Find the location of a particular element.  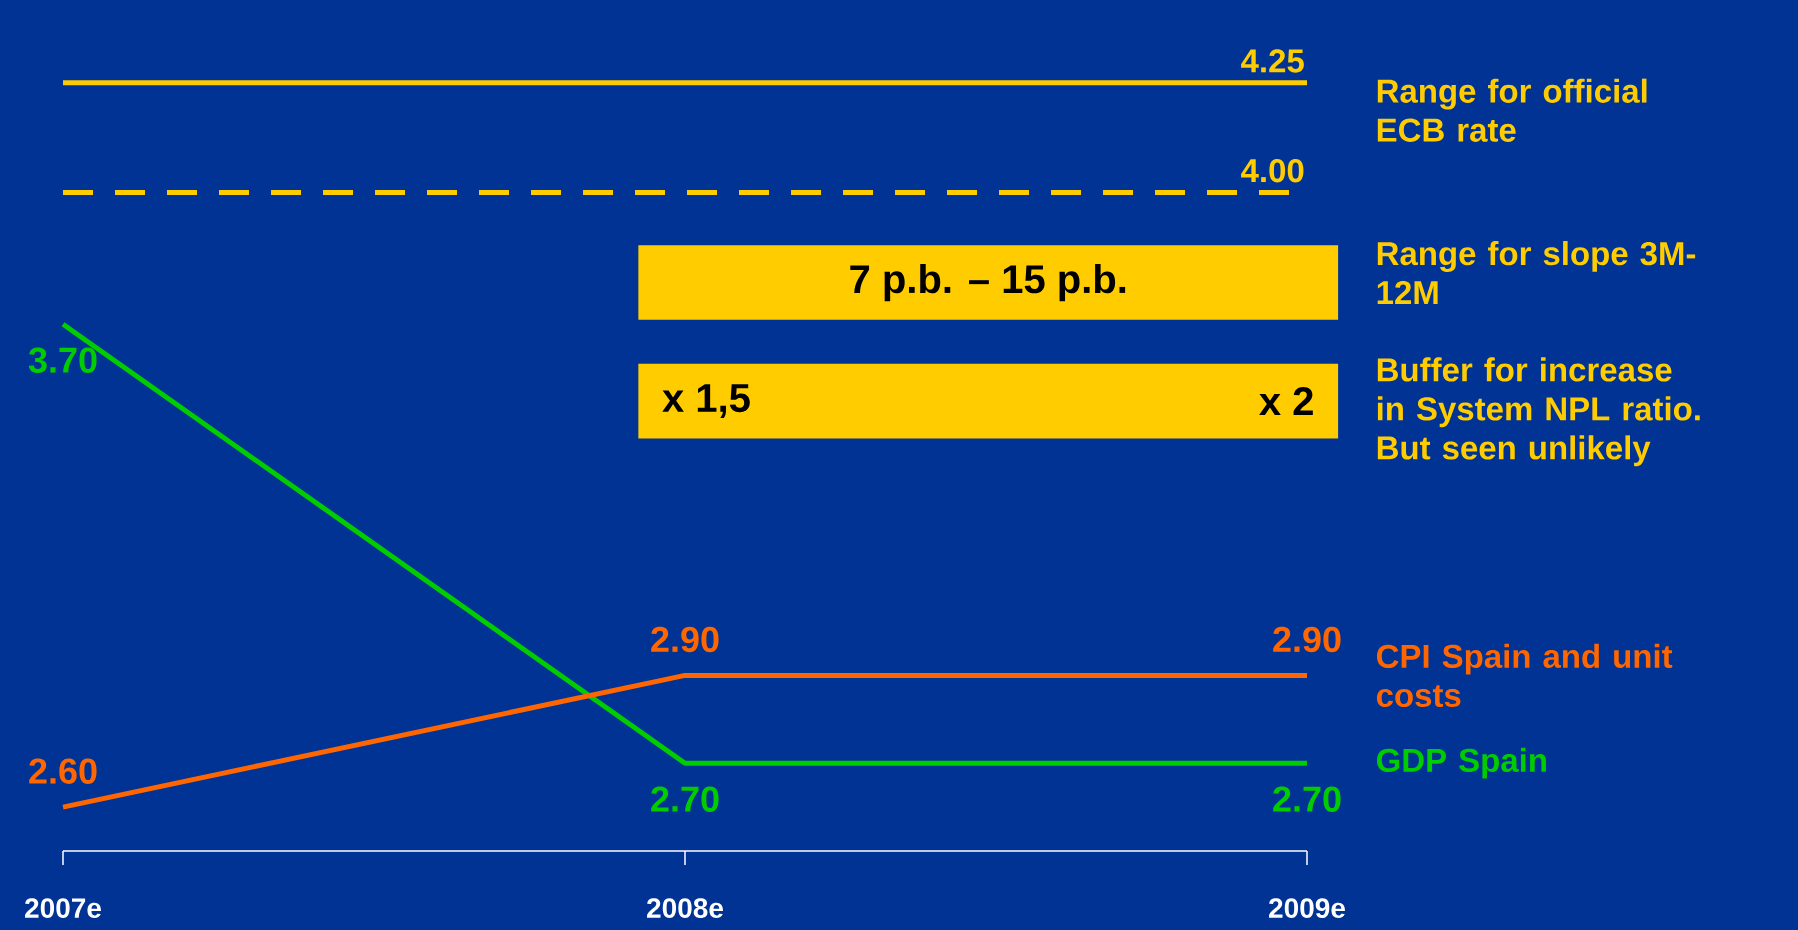

text: Range for official ECB rate is located at coordinates (1512, 110).